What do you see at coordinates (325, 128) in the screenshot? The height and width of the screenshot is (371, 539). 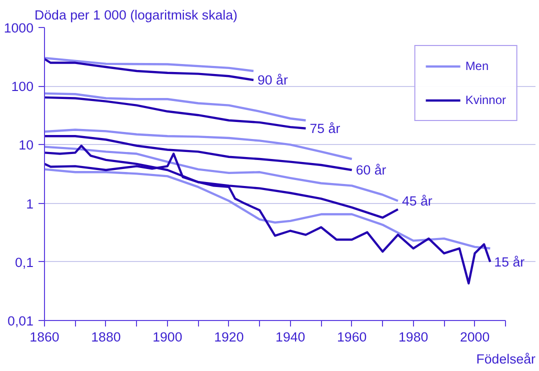 I see `annotation: 75 år` at bounding box center [325, 128].